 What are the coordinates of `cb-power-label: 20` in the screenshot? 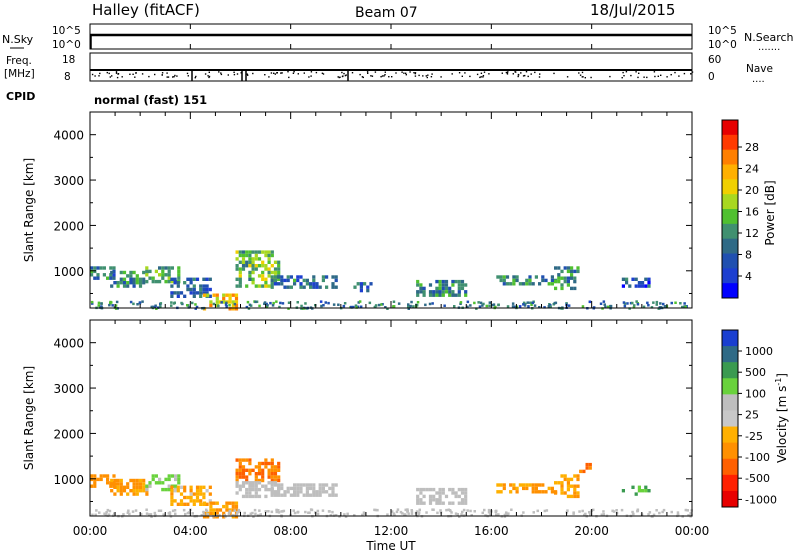 It's located at (752, 190).